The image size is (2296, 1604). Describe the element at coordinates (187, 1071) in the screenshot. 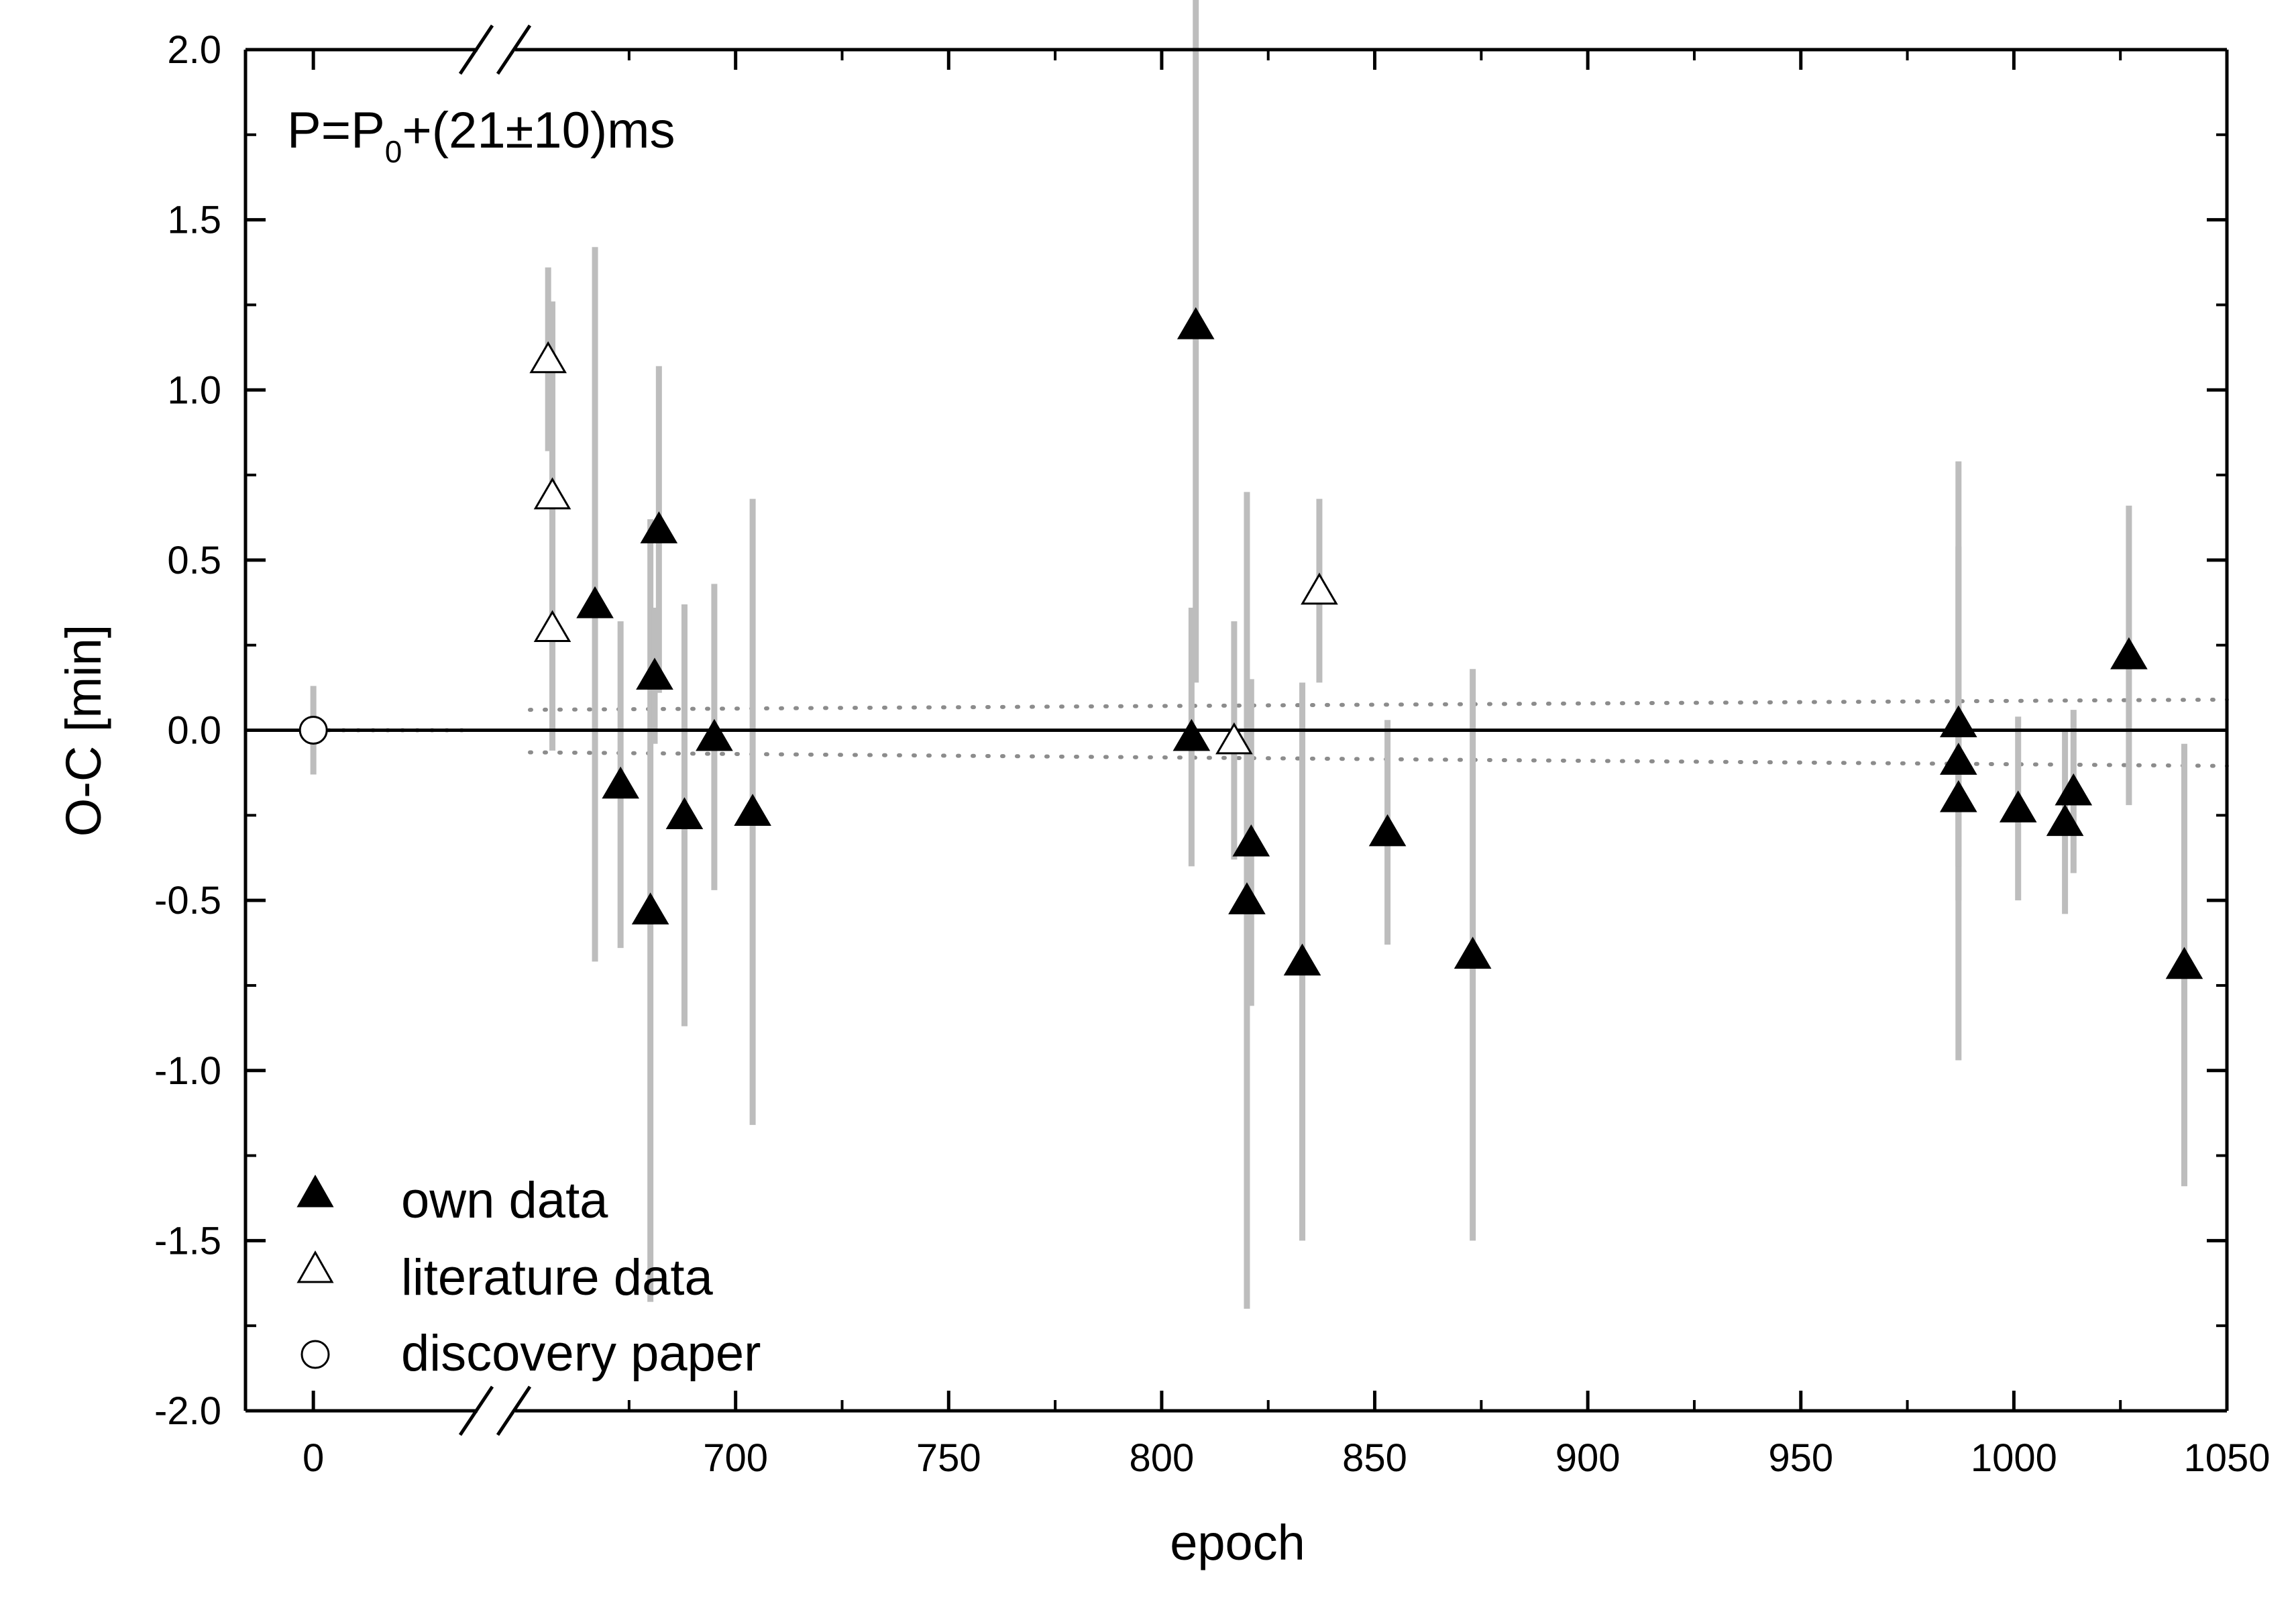

I see `y-tick-label-6: -1.0` at that location.